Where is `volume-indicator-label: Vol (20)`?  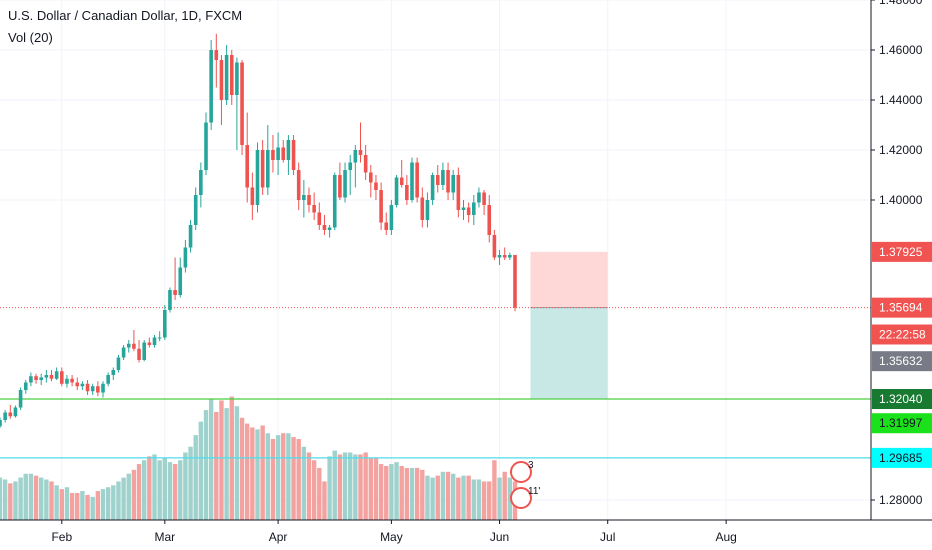
volume-indicator-label: Vol (20) is located at coordinates (30, 37).